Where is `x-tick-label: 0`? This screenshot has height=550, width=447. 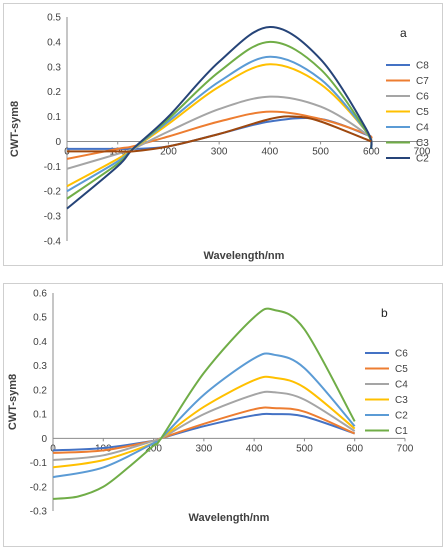
x-tick-label: 0 is located at coordinates (53, 448).